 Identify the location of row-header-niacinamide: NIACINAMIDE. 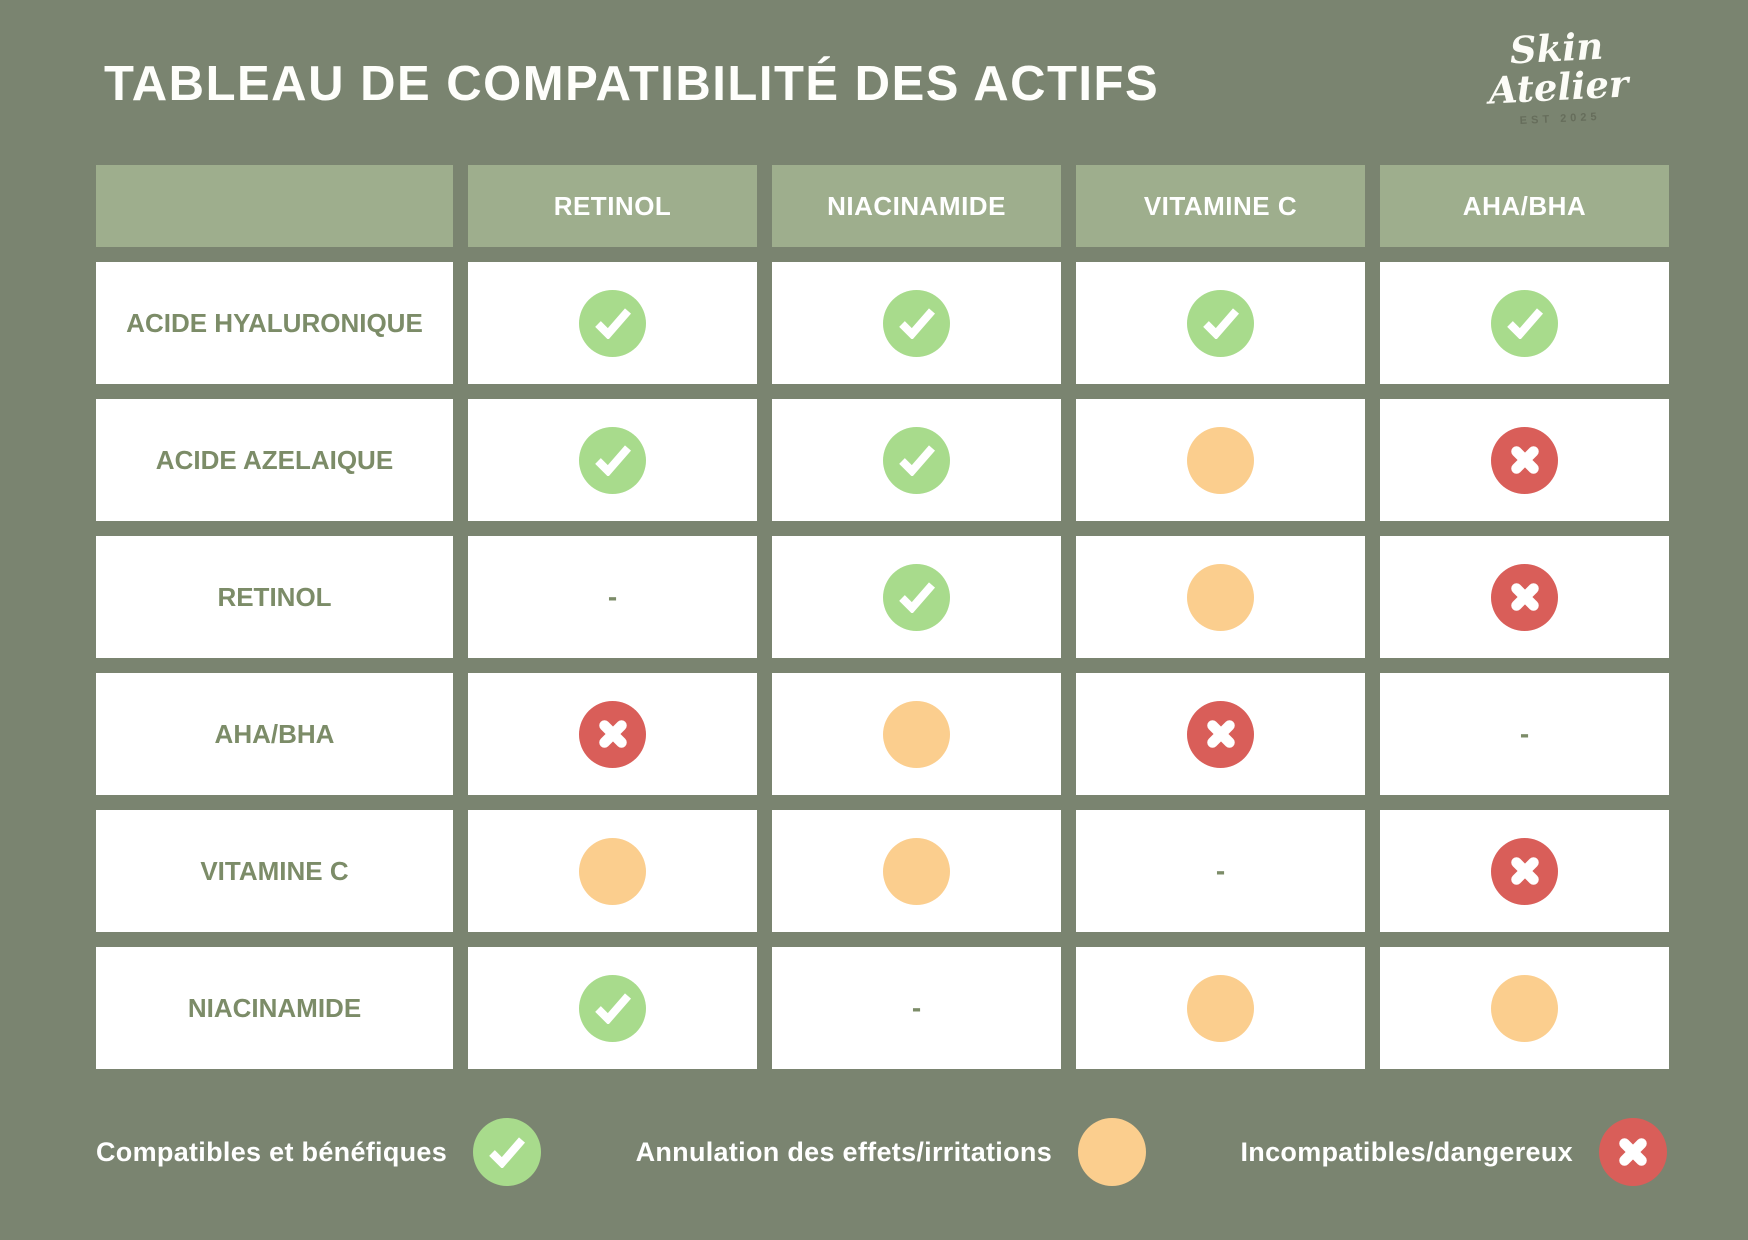
(274, 1008).